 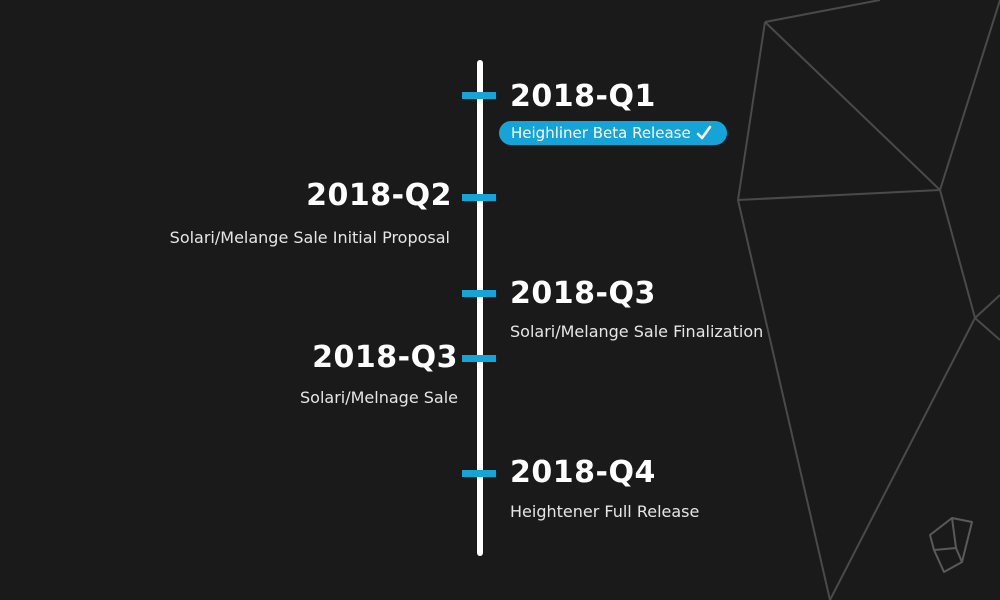 I want to click on milestone-label: Solari/Melnage Sale, so click(x=379, y=397).